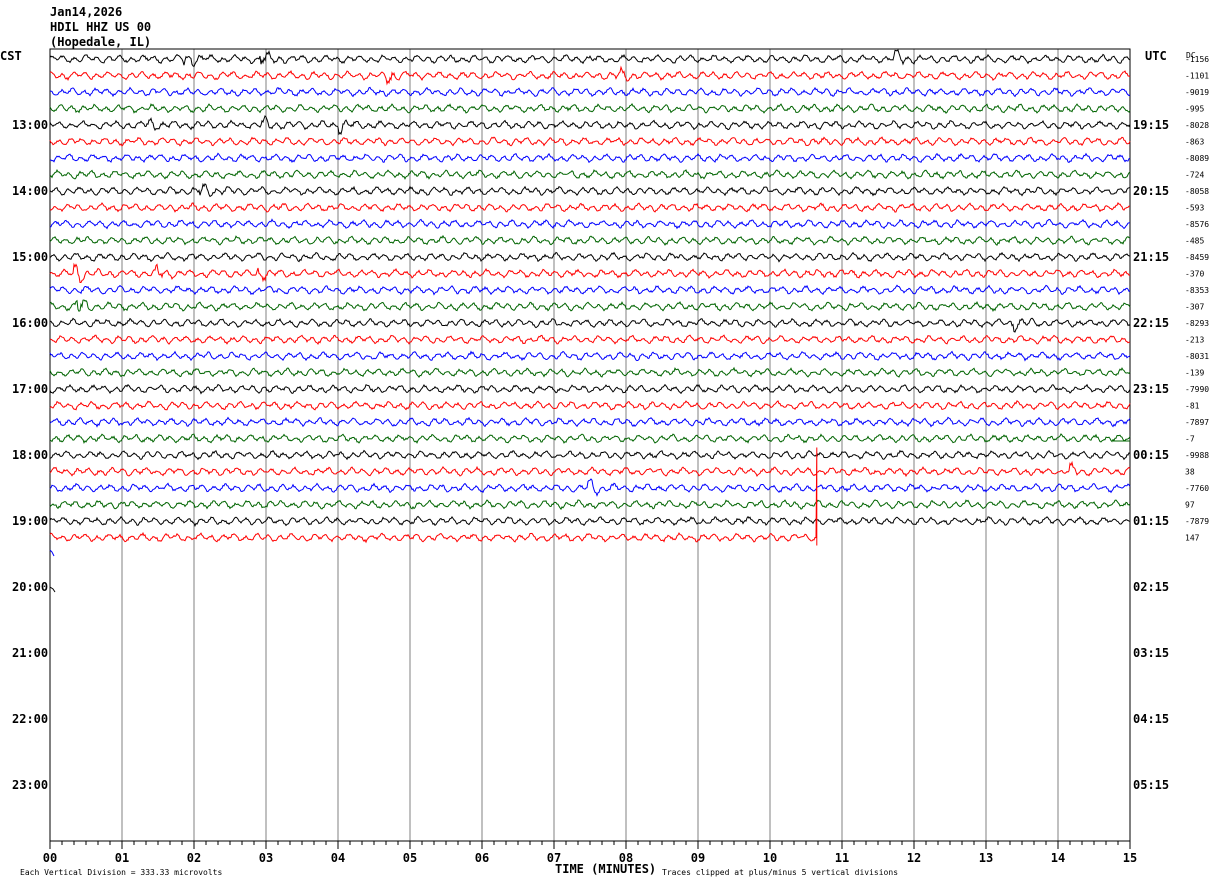 This screenshot has width=1210, height=886. What do you see at coordinates (1194, 109) in the screenshot?
I see `dc-offset-label: -995` at bounding box center [1194, 109].